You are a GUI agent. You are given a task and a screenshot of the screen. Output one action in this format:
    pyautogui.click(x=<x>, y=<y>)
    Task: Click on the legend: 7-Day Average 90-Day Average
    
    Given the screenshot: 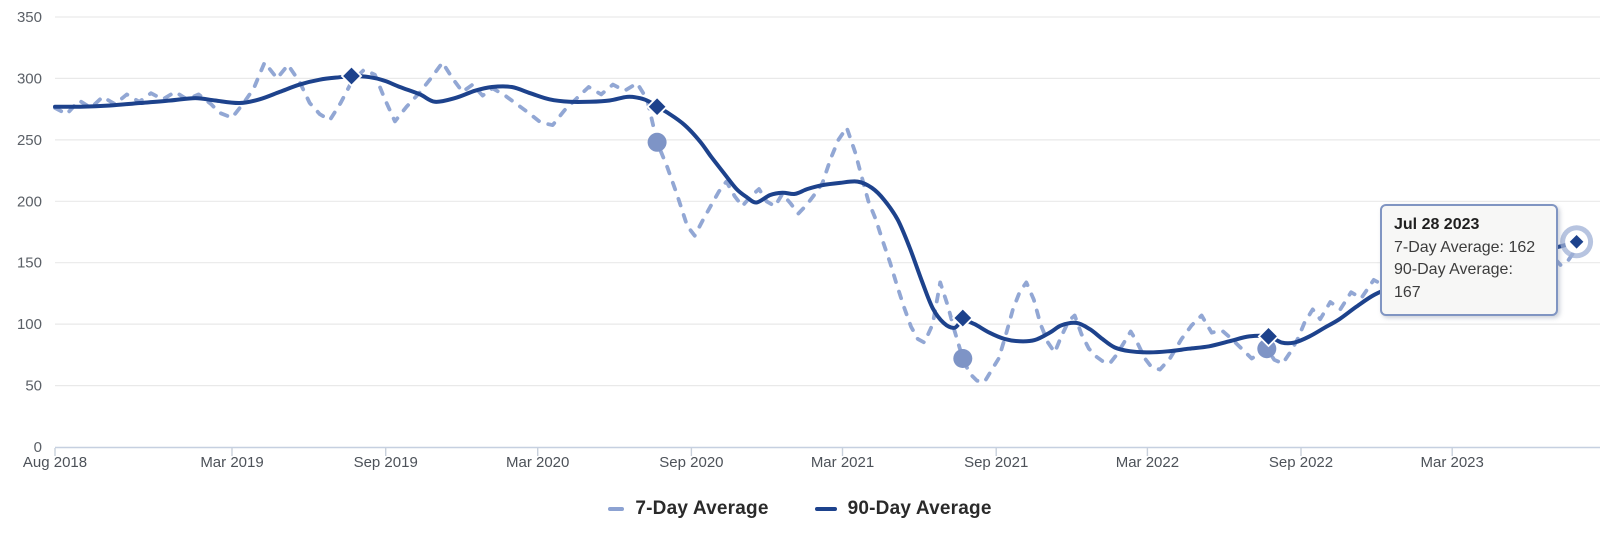 What is the action you would take?
    pyautogui.click(x=800, y=509)
    